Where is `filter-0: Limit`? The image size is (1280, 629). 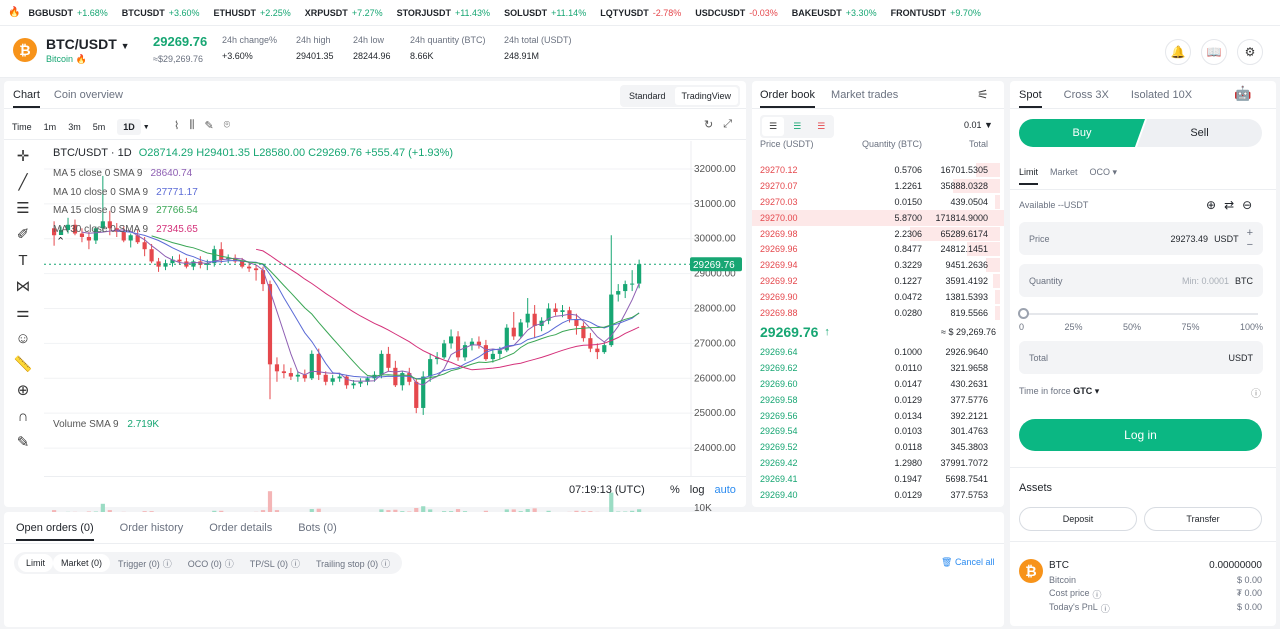 filter-0: Limit is located at coordinates (36, 563).